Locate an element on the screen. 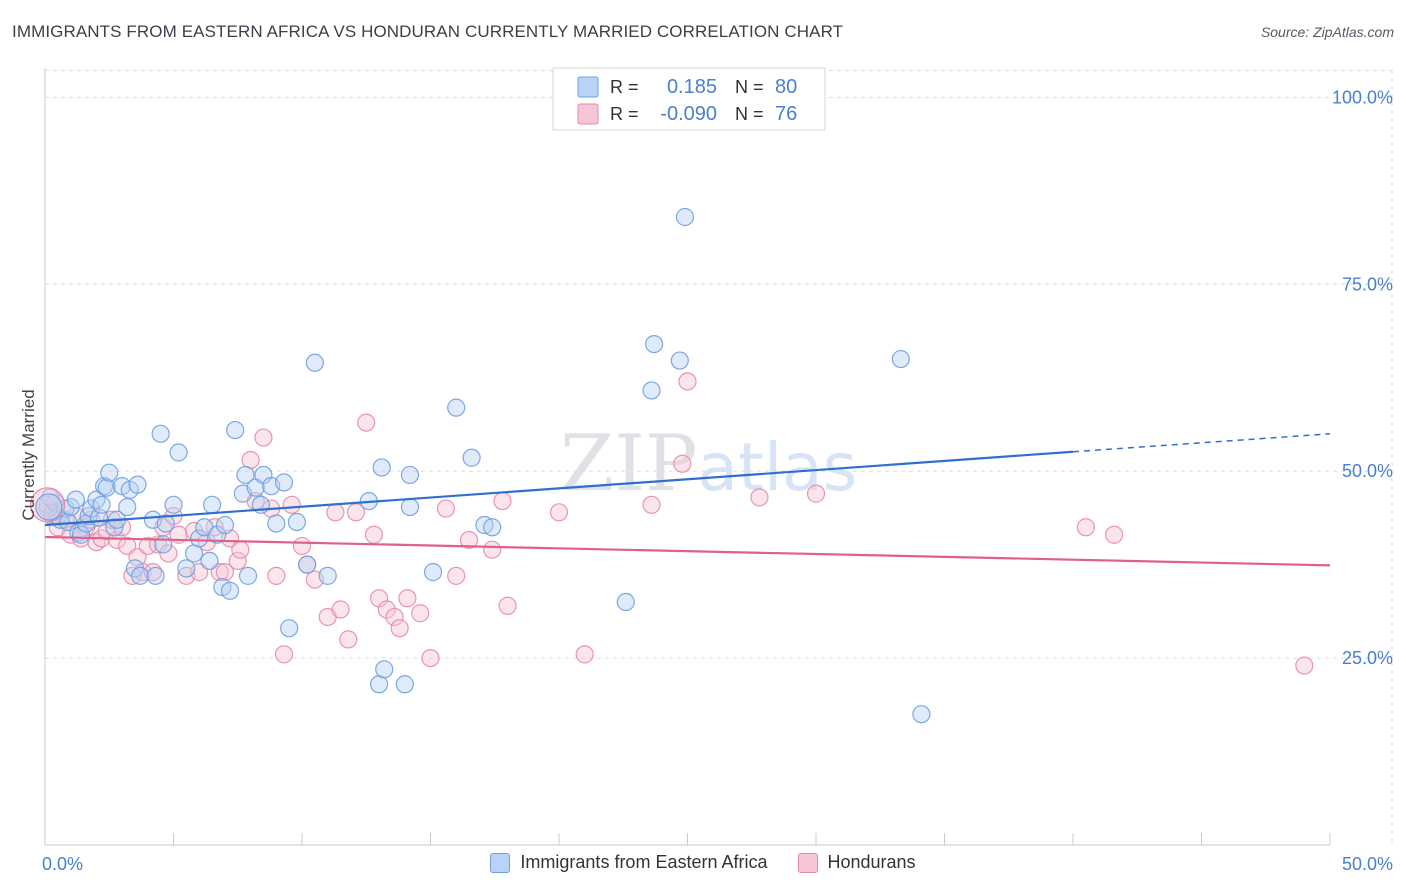 The height and width of the screenshot is (892, 1406). point-eastern-africa-large is located at coordinates (49, 507).